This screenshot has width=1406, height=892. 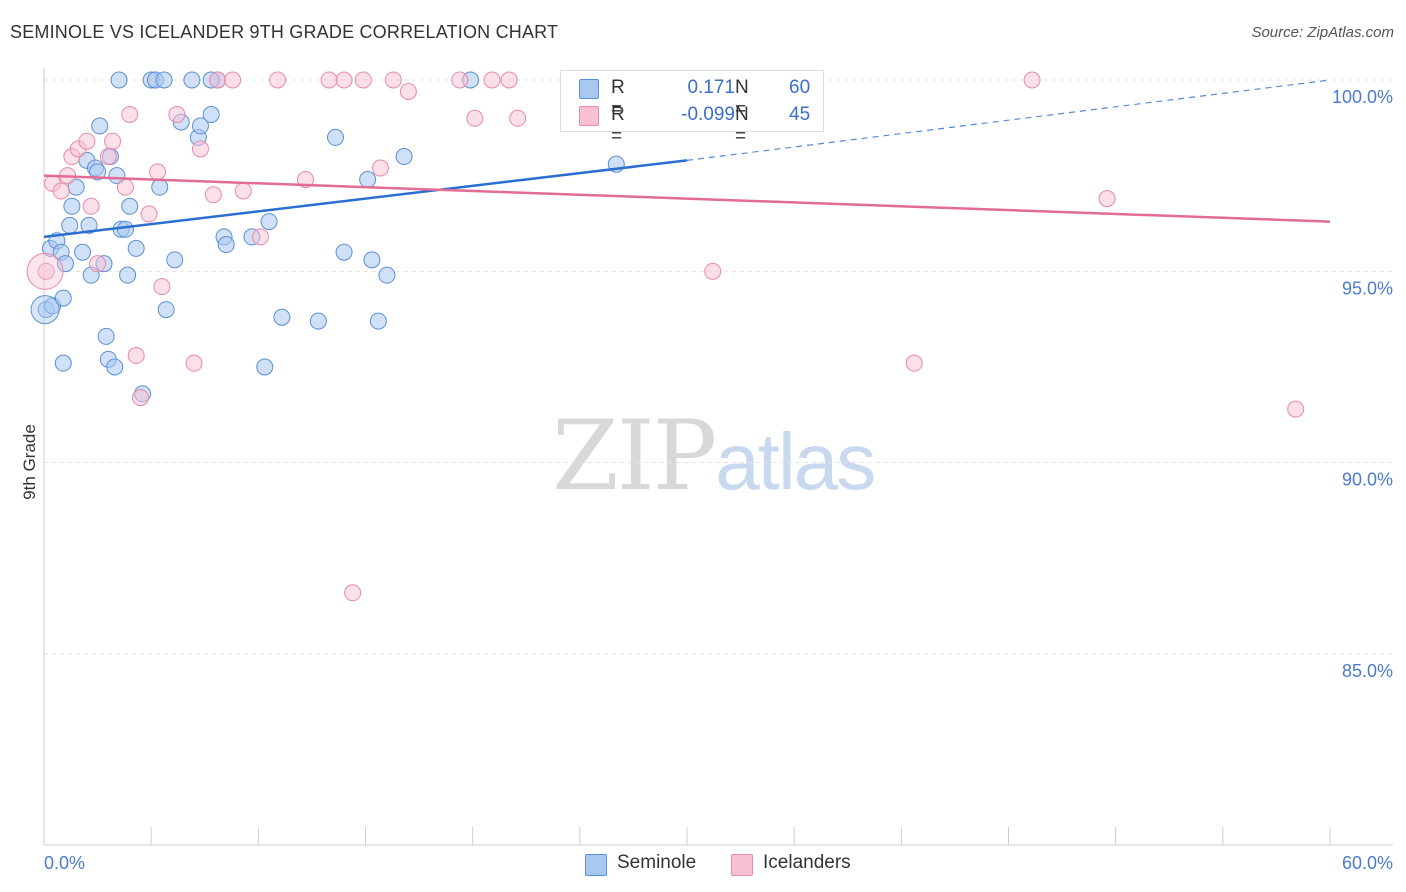 I want to click on y-tick-label: 85.0%, so click(x=1367, y=671).